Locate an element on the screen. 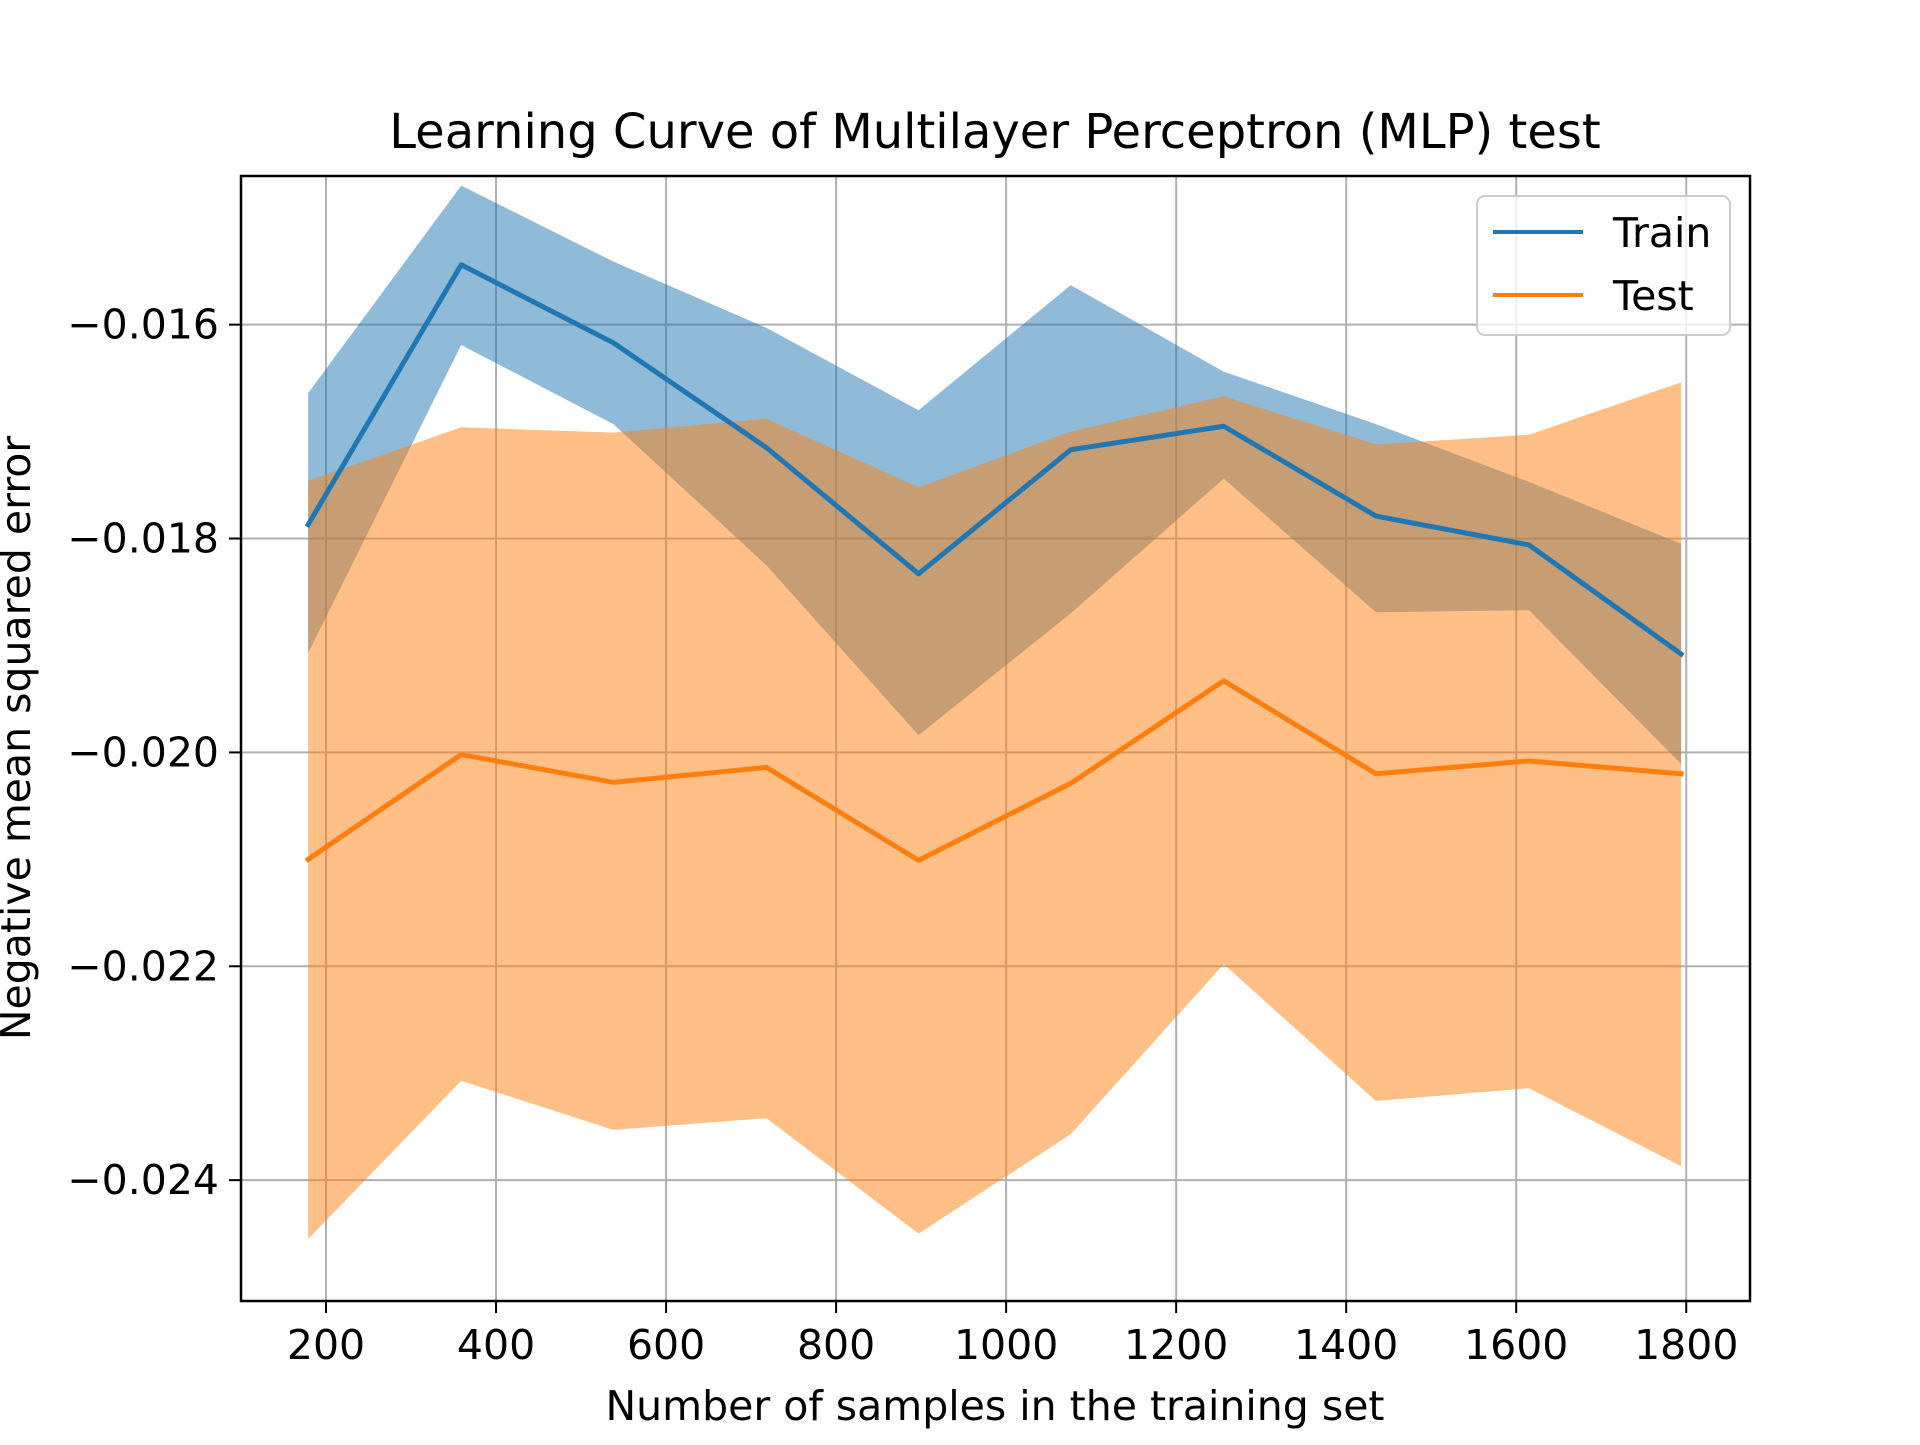 This screenshot has width=1920, height=1445. x-tick-label: 1400 is located at coordinates (1346, 1345).